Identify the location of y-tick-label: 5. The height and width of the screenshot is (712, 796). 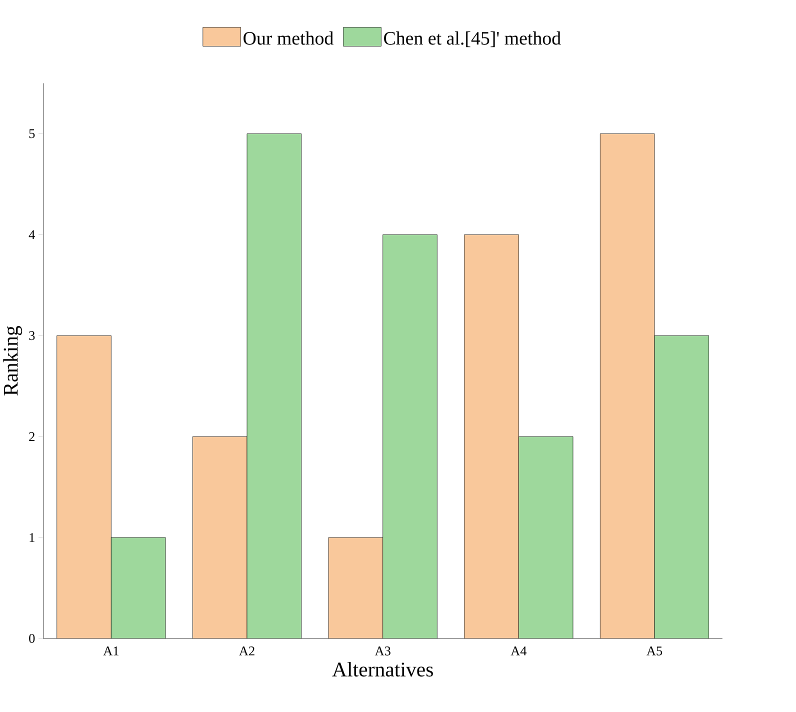
(32, 133).